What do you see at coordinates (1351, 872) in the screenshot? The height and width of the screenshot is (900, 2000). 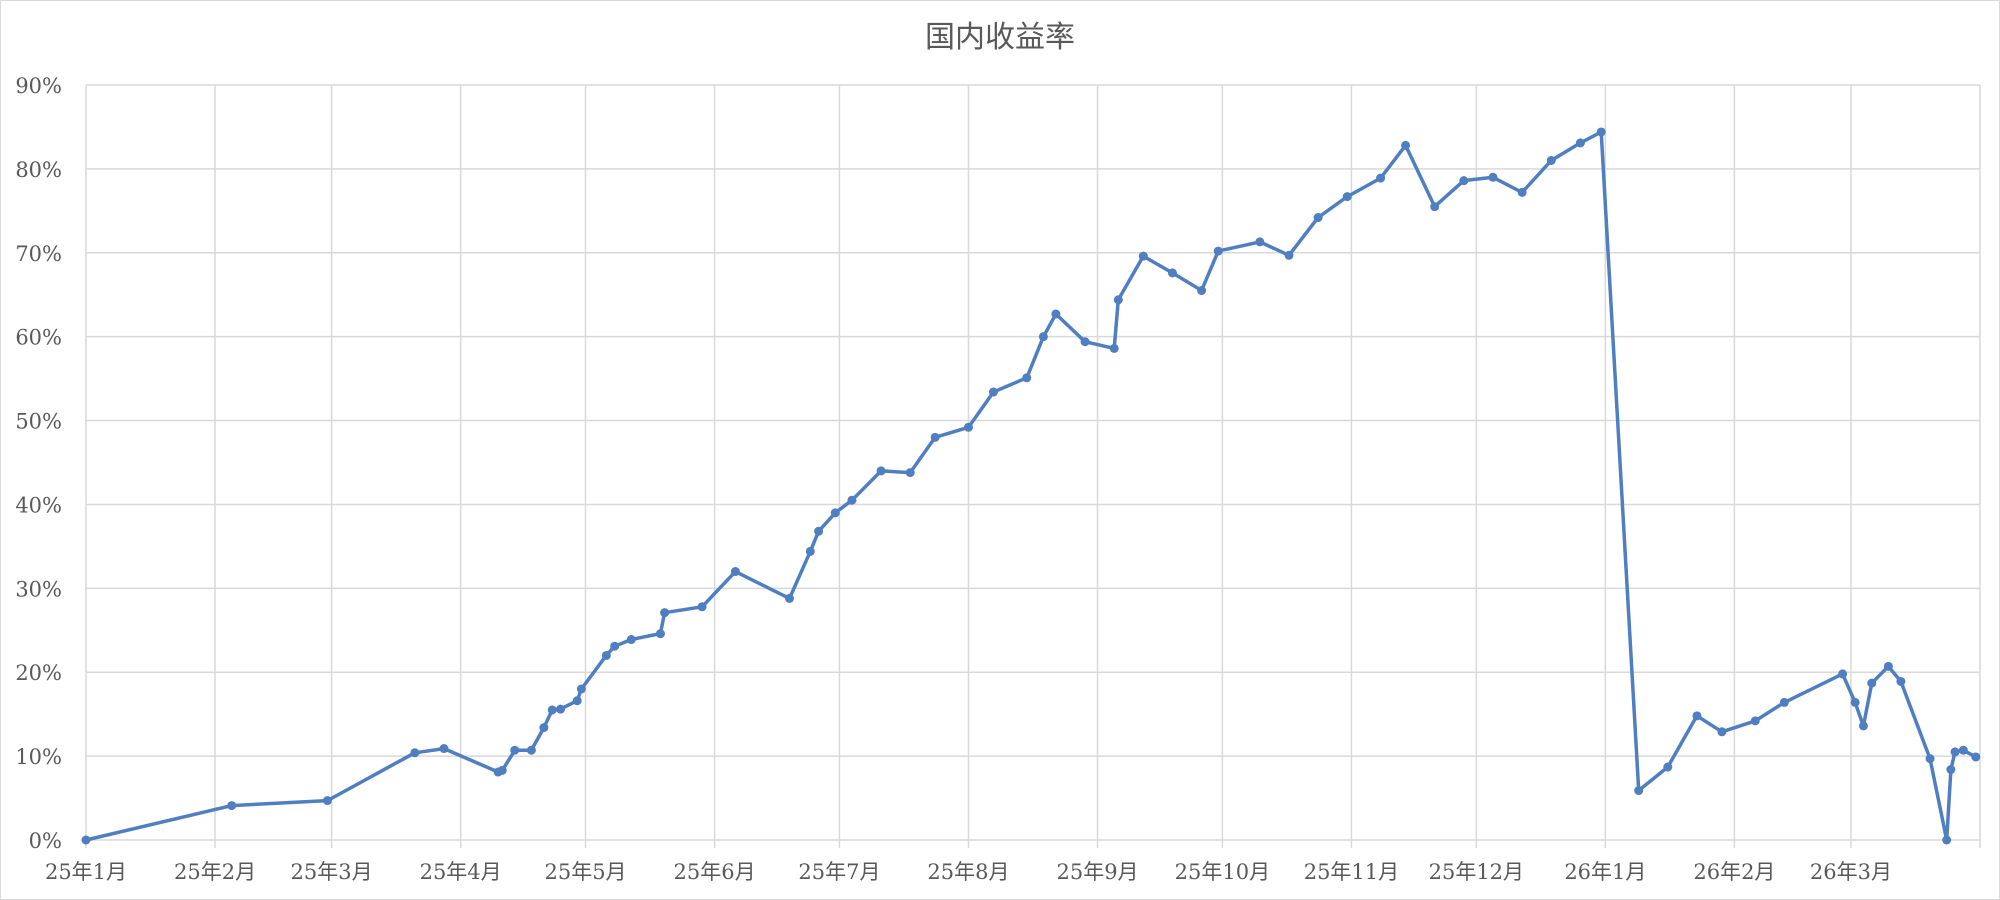 I see `x-tick-label: 25年11月` at bounding box center [1351, 872].